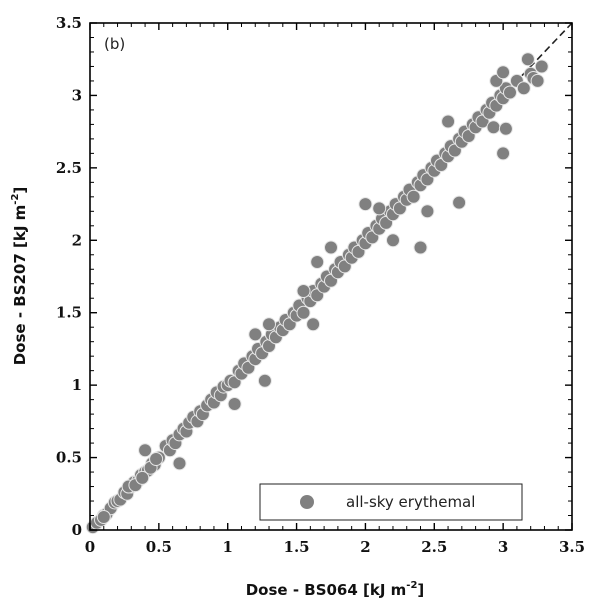 The width and height of the screenshot is (589, 602). I want to click on x-axis-label-superscript: -2, so click(411, 585).